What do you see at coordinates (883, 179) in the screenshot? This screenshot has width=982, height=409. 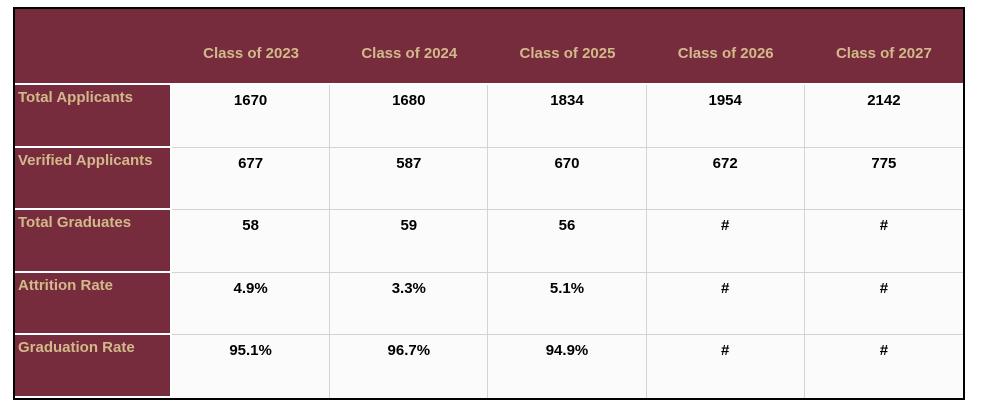 I see `data-cell-r2-c5: 775` at bounding box center [883, 179].